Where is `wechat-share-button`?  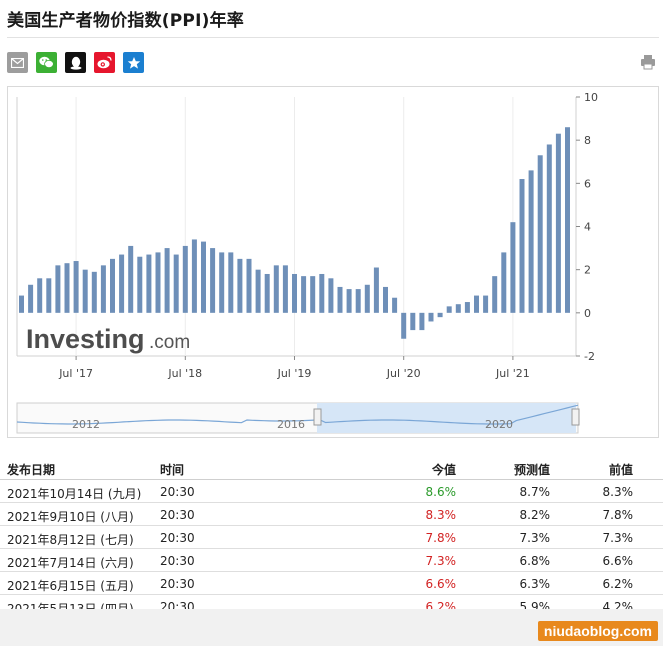 wechat-share-button is located at coordinates (46, 62).